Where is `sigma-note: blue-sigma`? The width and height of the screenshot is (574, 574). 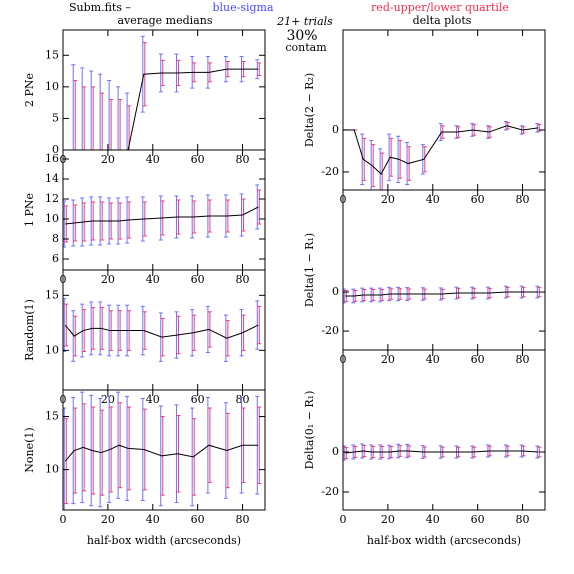 sigma-note: blue-sigma is located at coordinates (243, 7).